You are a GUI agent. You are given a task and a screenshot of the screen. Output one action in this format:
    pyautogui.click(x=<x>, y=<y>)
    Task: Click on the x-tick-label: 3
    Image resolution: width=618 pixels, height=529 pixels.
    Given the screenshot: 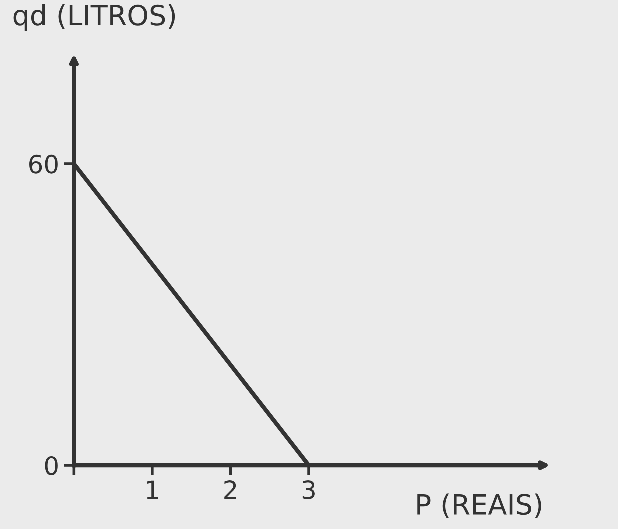 What is the action you would take?
    pyautogui.click(x=308, y=490)
    